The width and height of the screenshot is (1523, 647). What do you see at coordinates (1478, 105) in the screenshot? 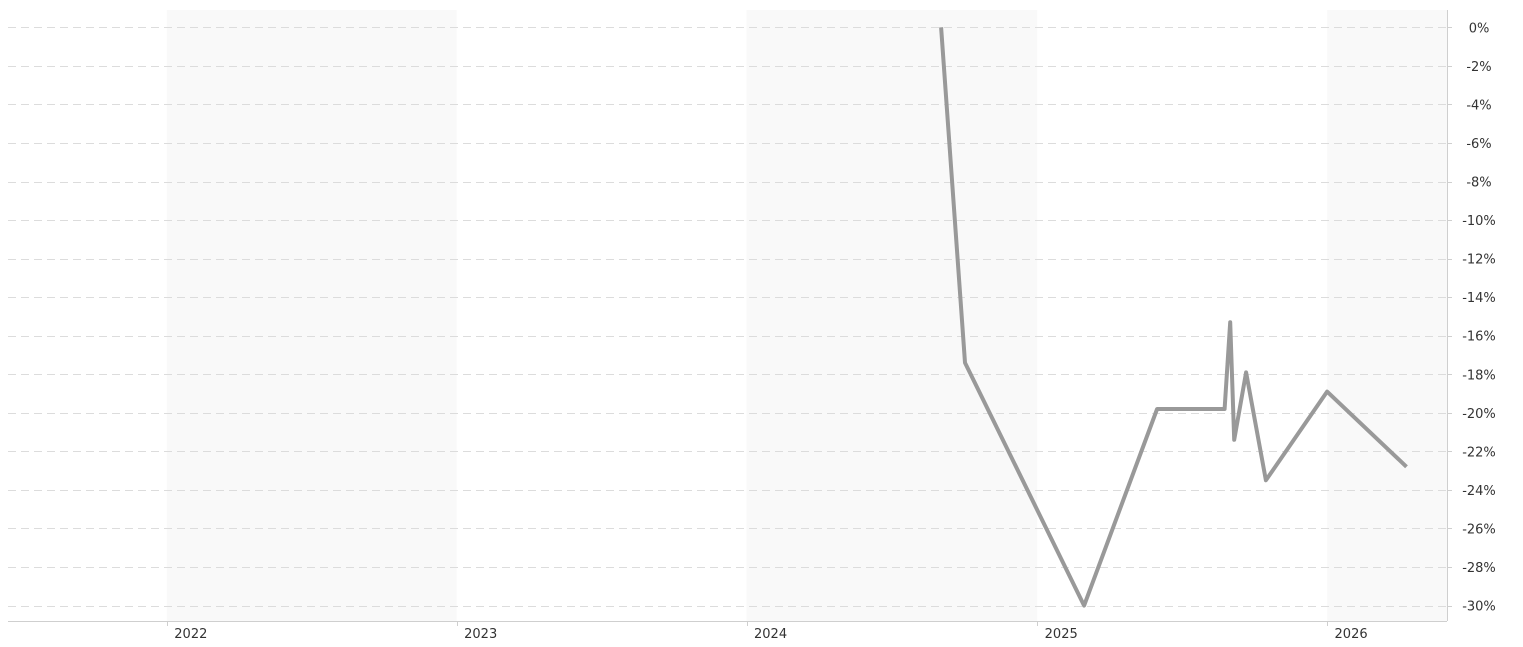
I see `y-tick-label: -4%` at bounding box center [1478, 105].